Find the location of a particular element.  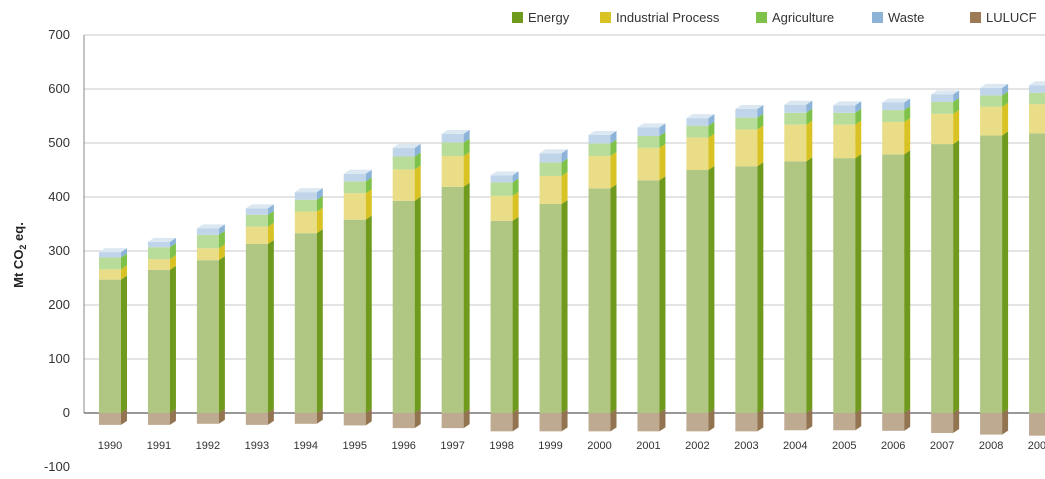

legend-item-industrial-process: Industrial Process is located at coordinates (660, 17).